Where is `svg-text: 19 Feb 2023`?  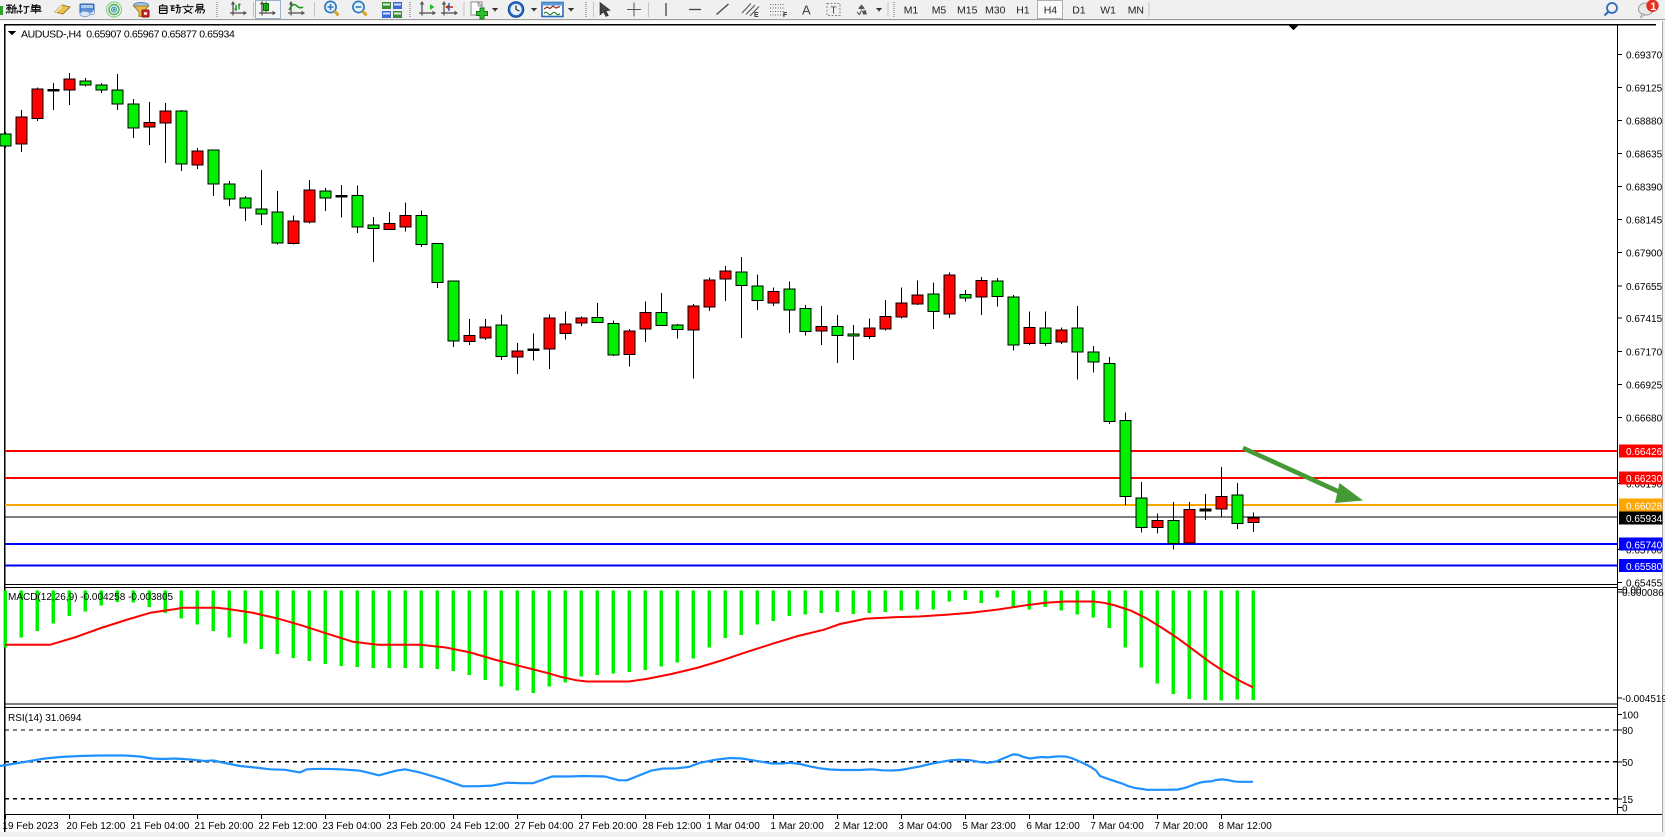
svg-text: 19 Feb 2023 is located at coordinates (30, 826).